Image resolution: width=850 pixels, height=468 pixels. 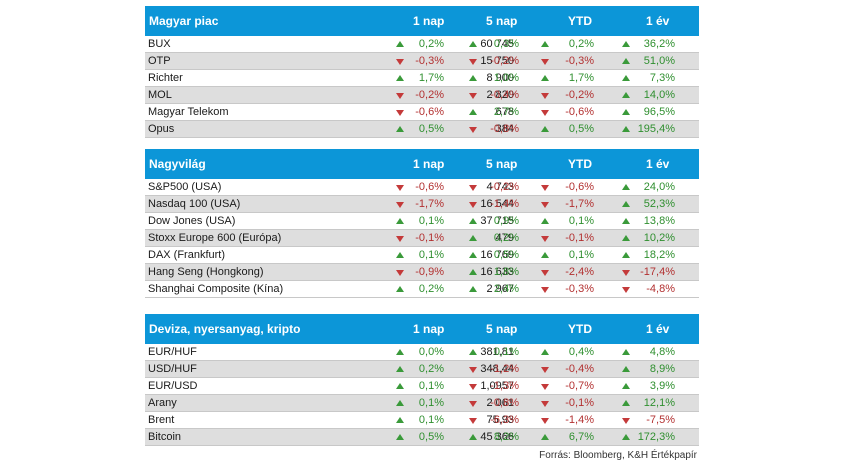 I want to click on instrument-value: 384, so click(x=504, y=129).